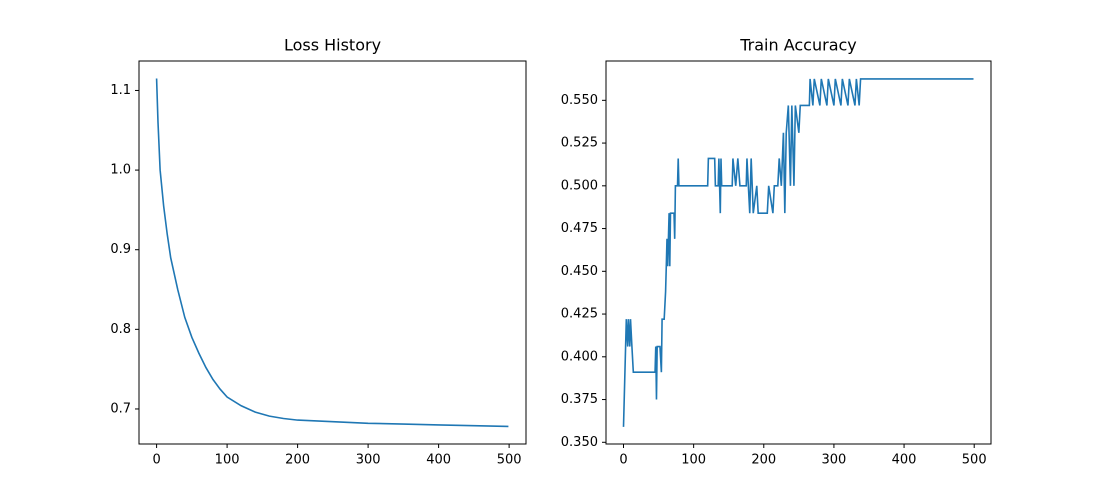 Image resolution: width=1101 pixels, height=500 pixels. Describe the element at coordinates (120, 329) in the screenshot. I see `y-tick-label: 0.8` at that location.